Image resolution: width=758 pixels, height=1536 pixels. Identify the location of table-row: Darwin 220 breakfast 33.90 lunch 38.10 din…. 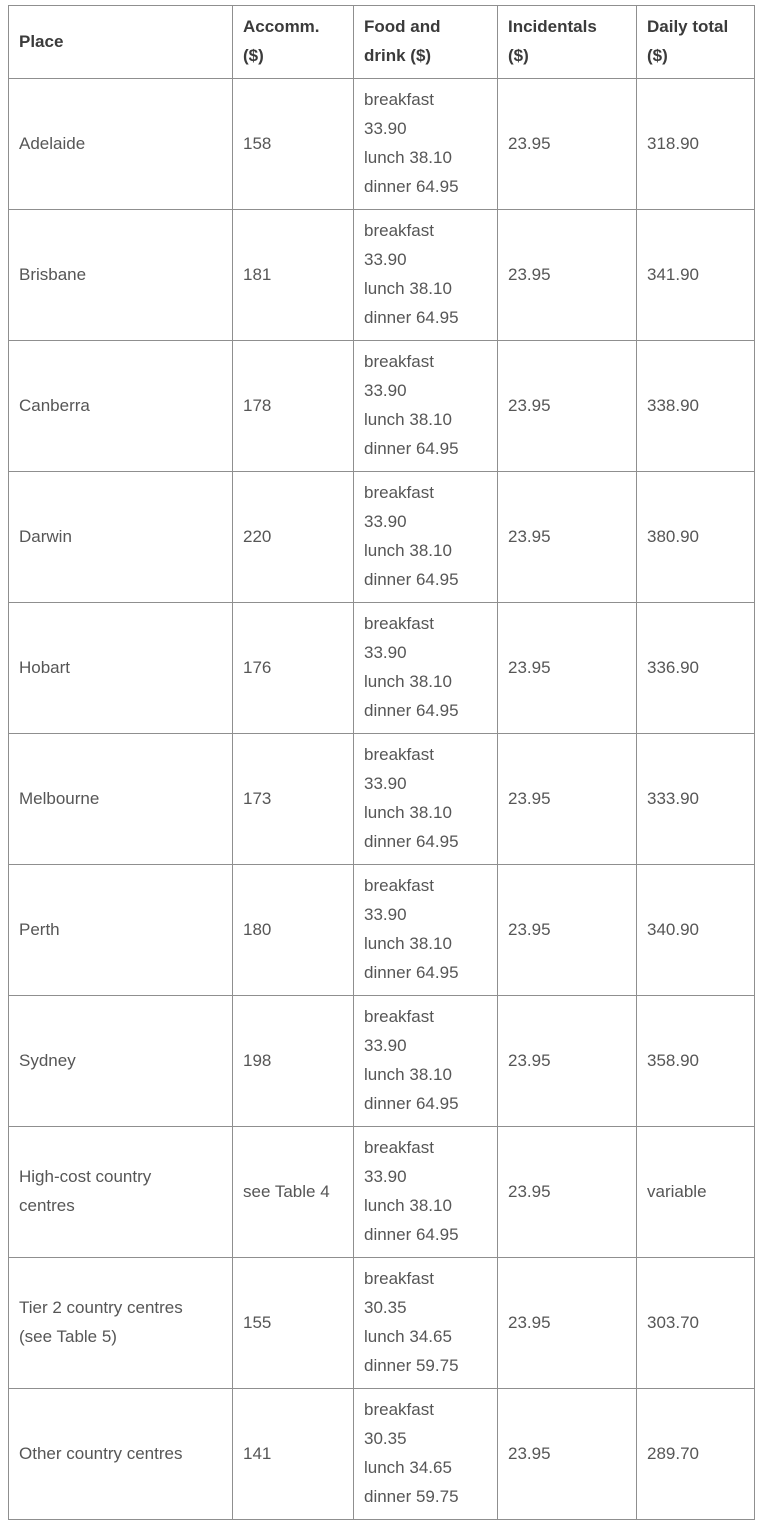
(381, 537).